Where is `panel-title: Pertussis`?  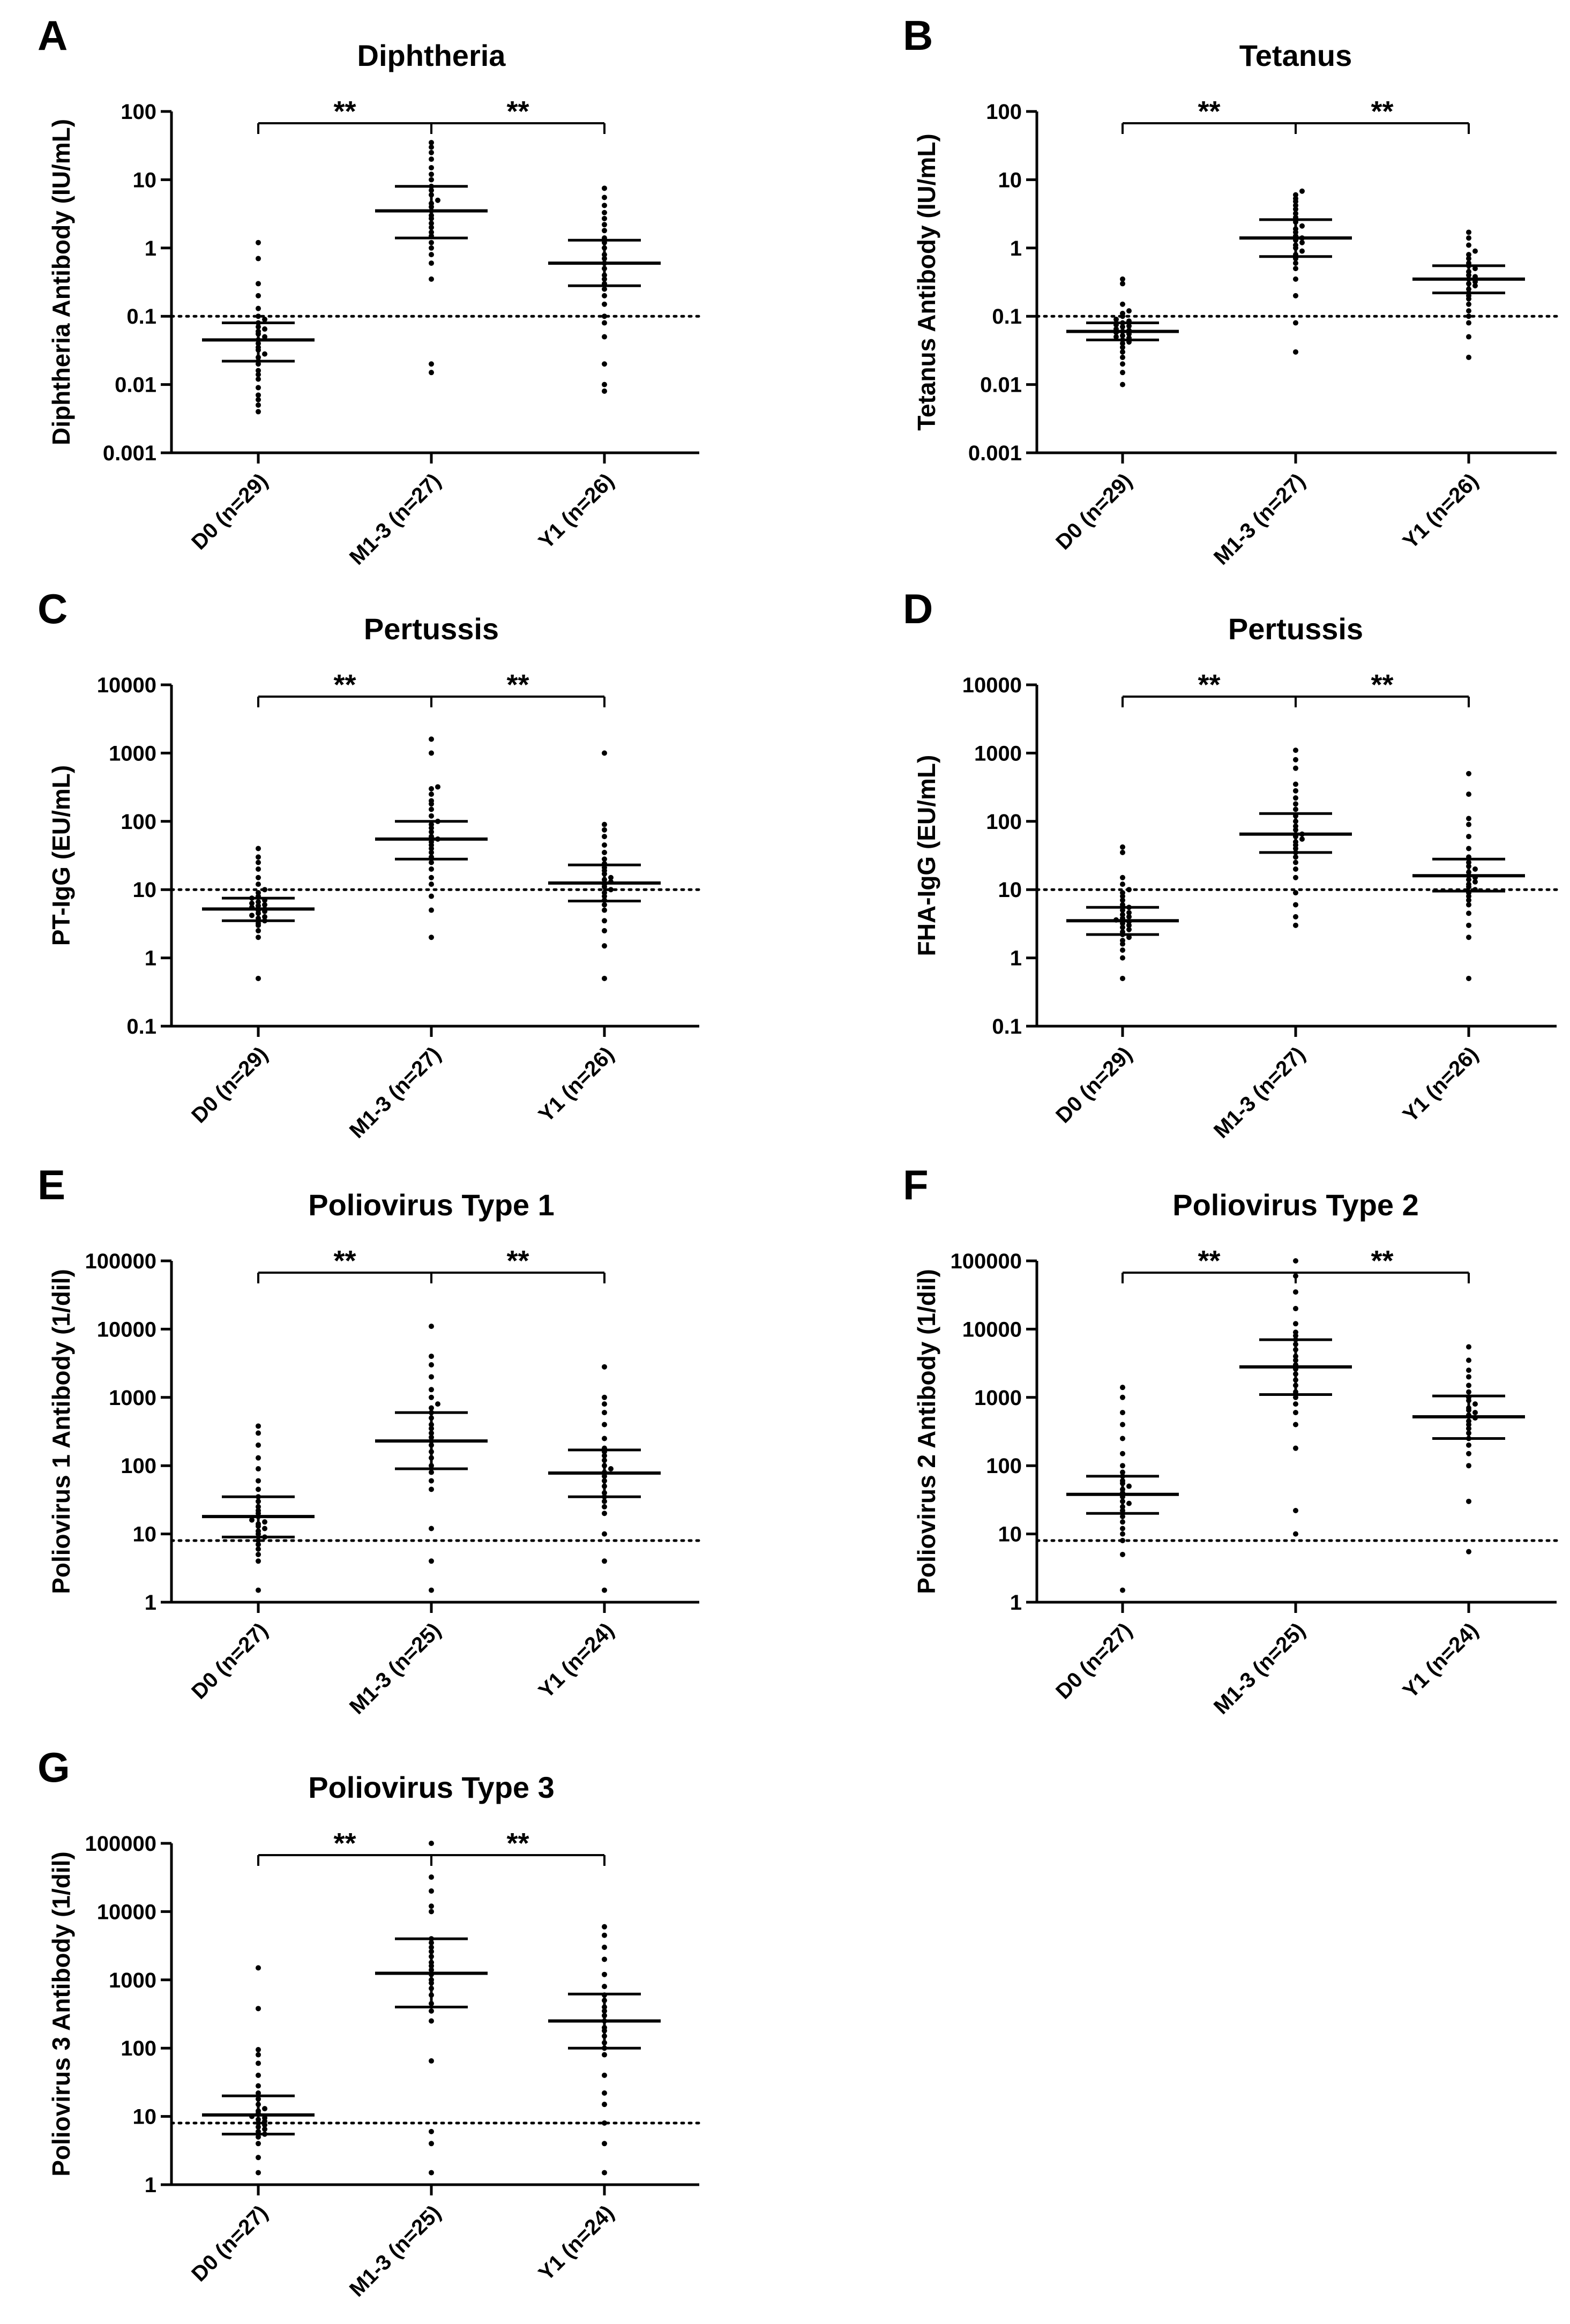 panel-title: Pertussis is located at coordinates (1295, 629).